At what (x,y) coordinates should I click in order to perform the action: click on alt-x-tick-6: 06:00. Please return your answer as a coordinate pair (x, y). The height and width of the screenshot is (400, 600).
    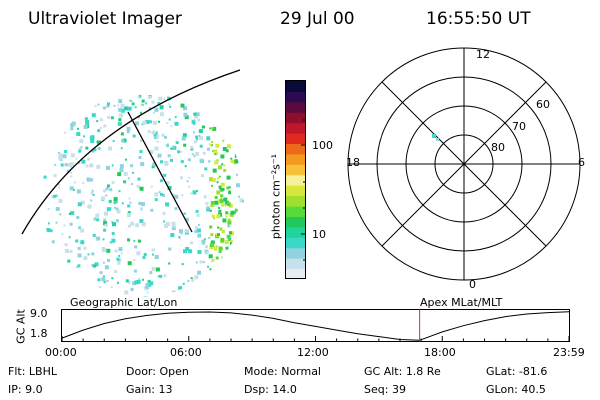
    Looking at the image, I should click on (186, 352).